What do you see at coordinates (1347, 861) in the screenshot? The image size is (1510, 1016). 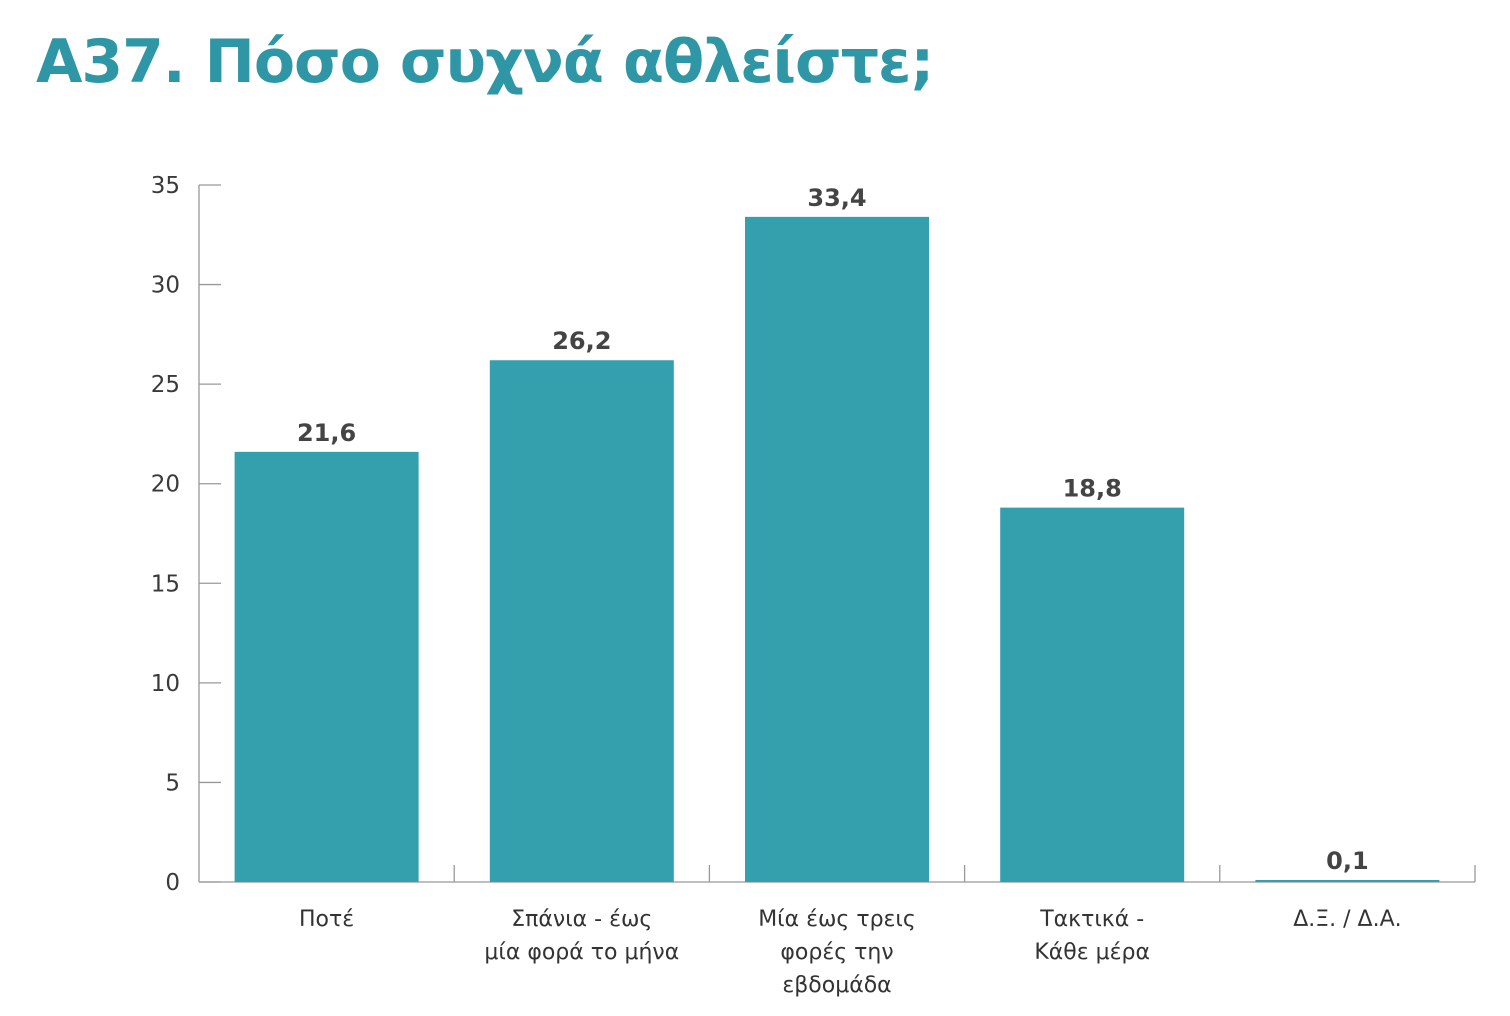 I see `data-label: 0,1` at bounding box center [1347, 861].